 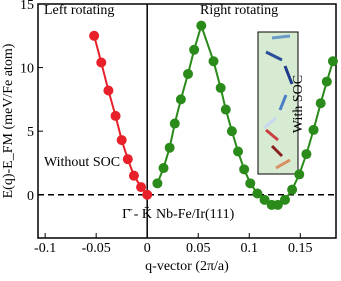 What do you see at coordinates (45, 248) in the screenshot?
I see `x-tick-label: -0.1` at bounding box center [45, 248].